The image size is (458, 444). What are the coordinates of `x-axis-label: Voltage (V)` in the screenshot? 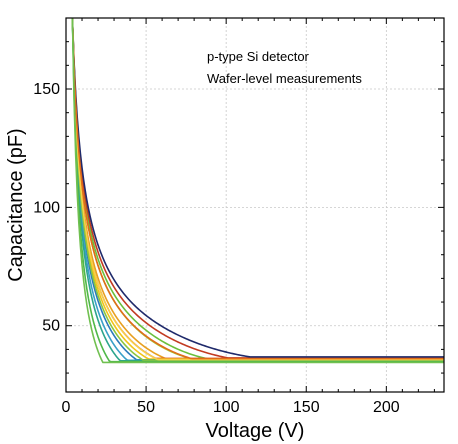 It's located at (255, 431).